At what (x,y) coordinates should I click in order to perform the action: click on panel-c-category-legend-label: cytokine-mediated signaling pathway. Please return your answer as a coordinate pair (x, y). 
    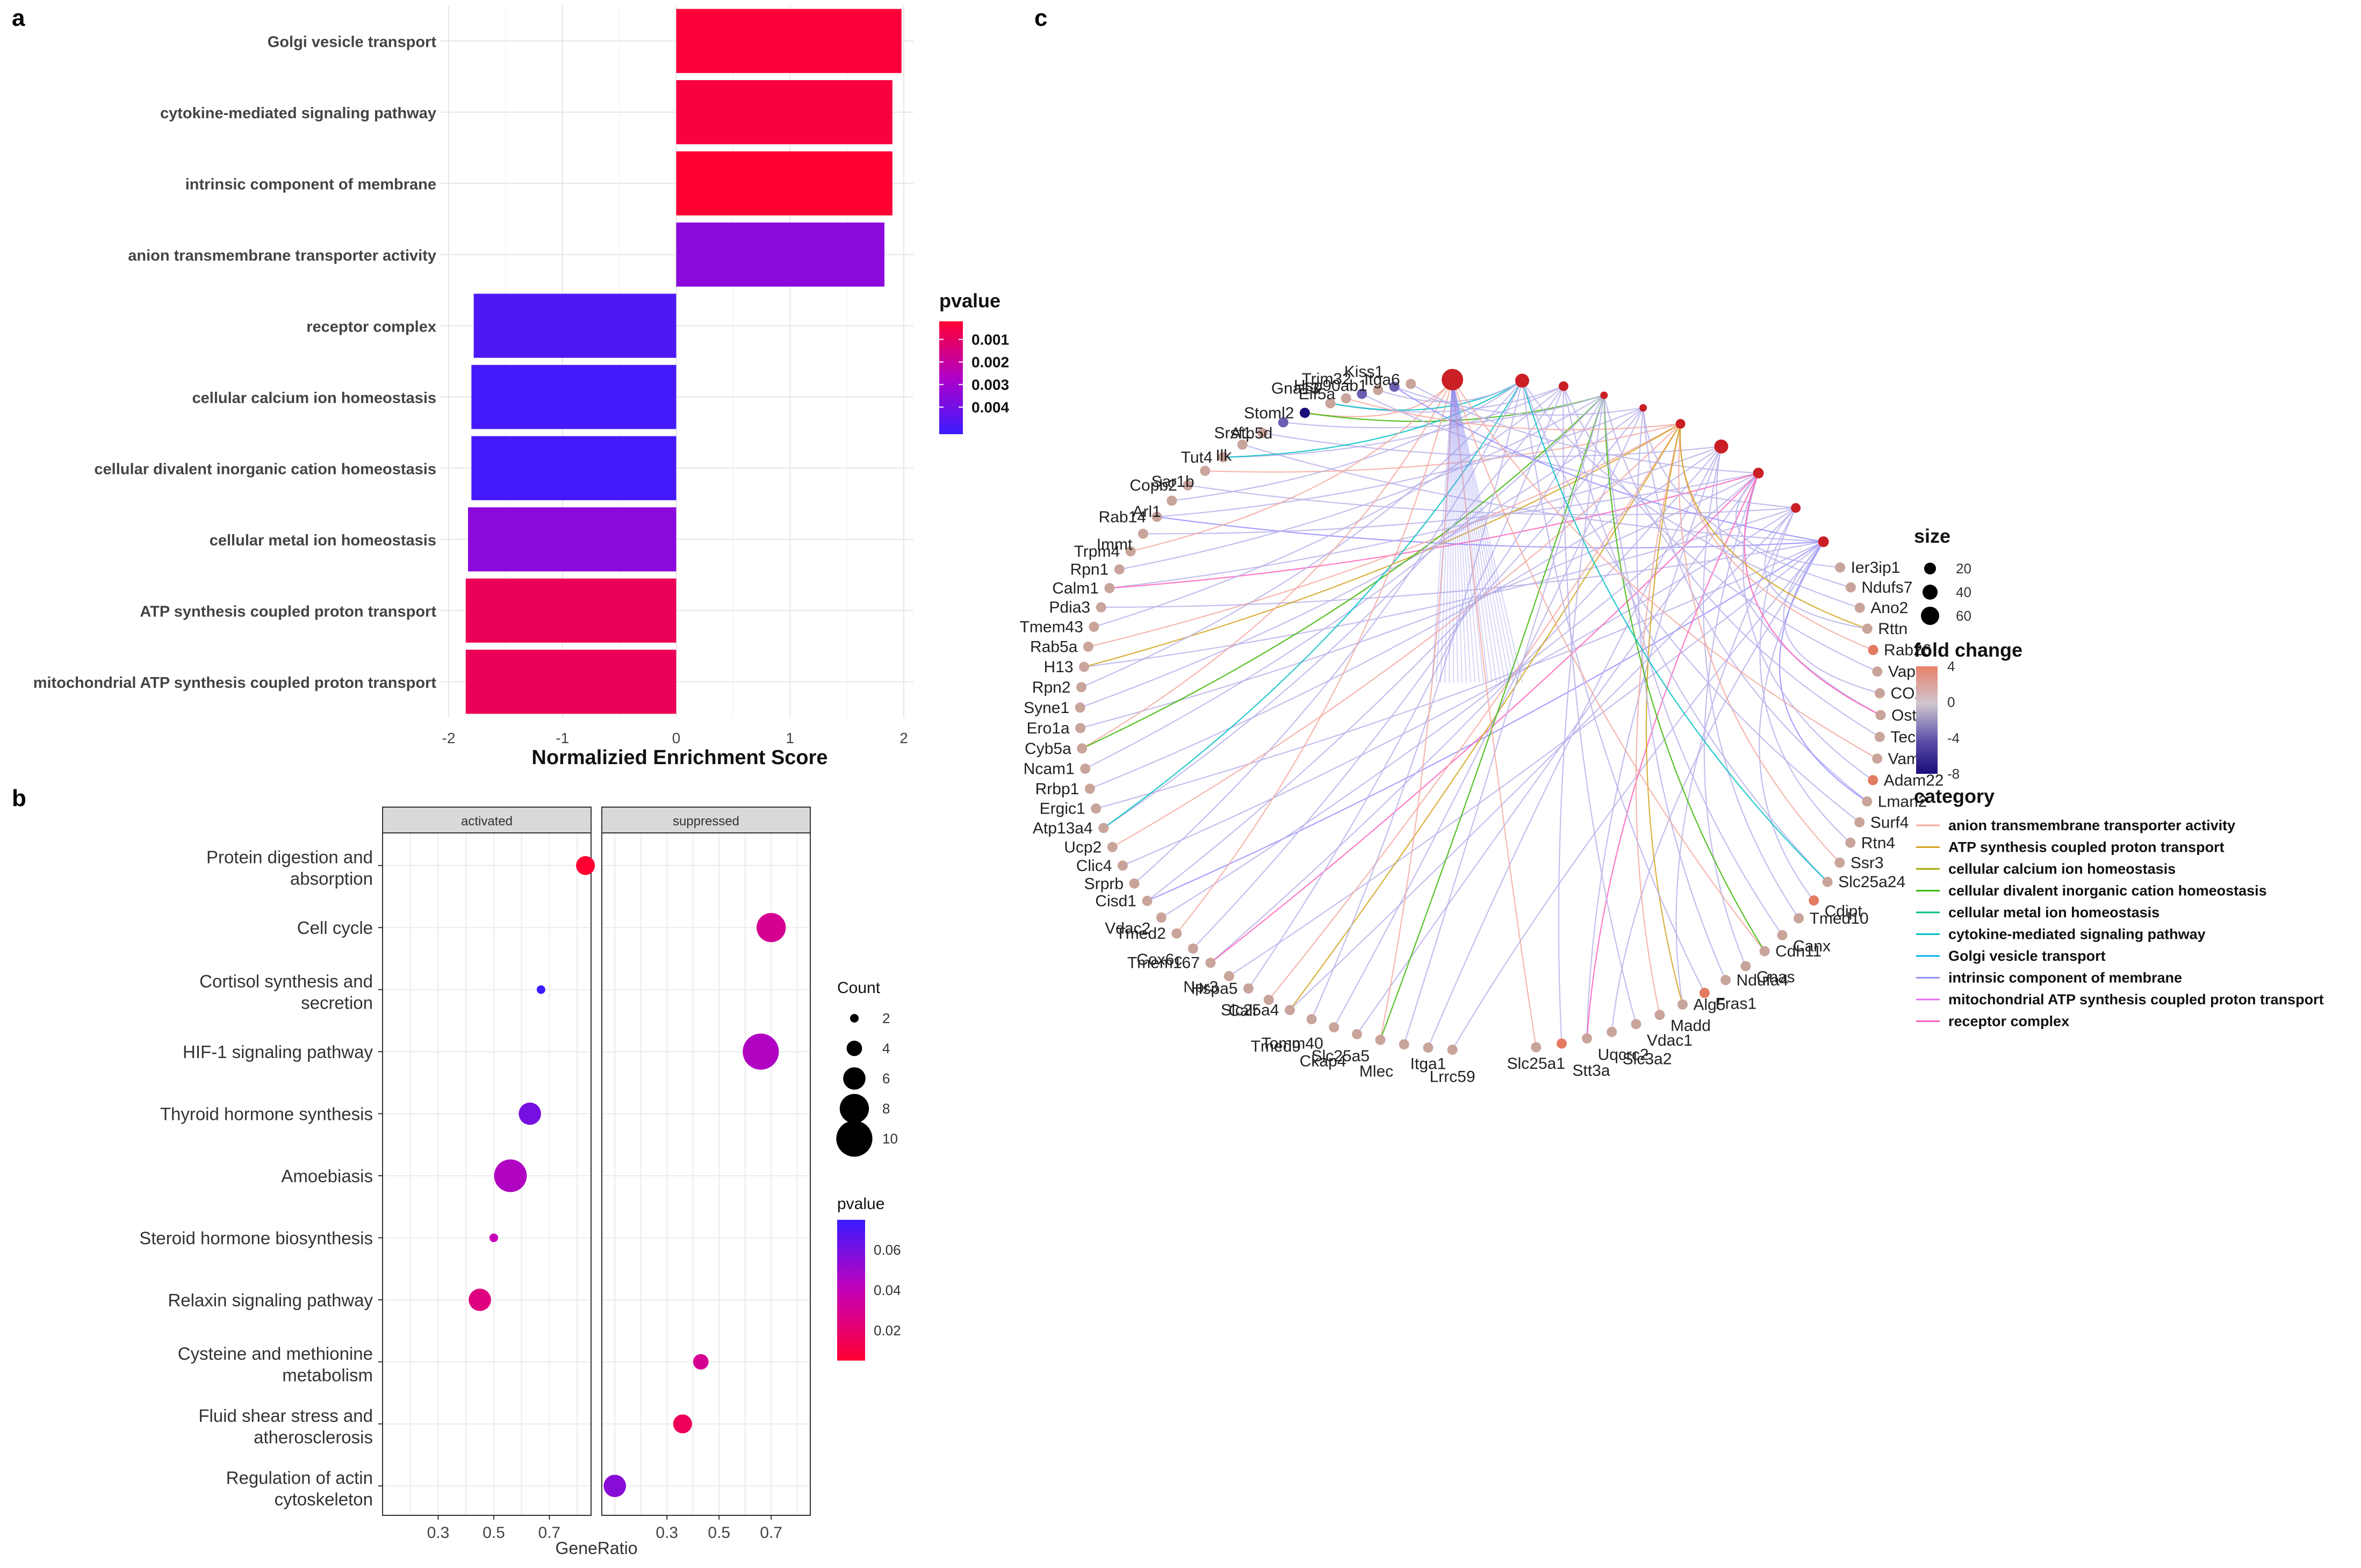
    Looking at the image, I should click on (2077, 934).